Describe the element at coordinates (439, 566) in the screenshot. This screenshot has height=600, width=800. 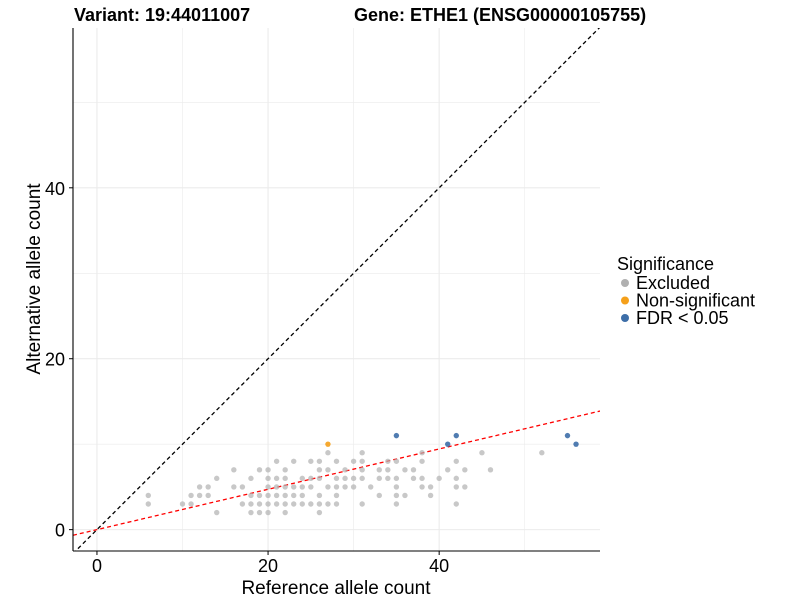
I see `x-tick-label: 40` at that location.